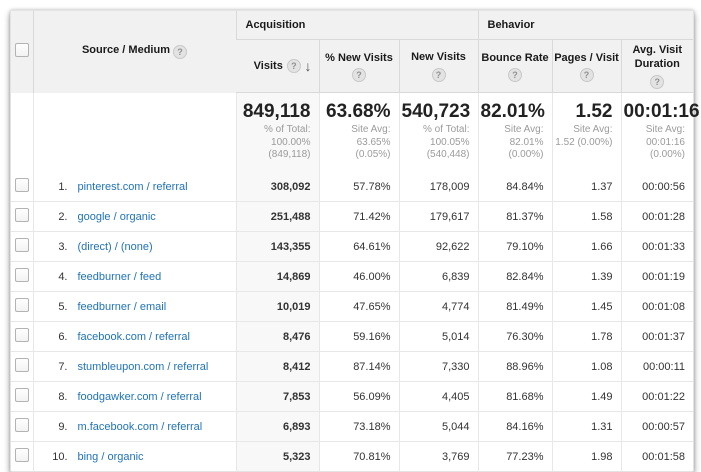 This screenshot has height=472, width=701. What do you see at coordinates (358, 216) in the screenshot?
I see `pct-new-visits-cell: 71.42%` at bounding box center [358, 216].